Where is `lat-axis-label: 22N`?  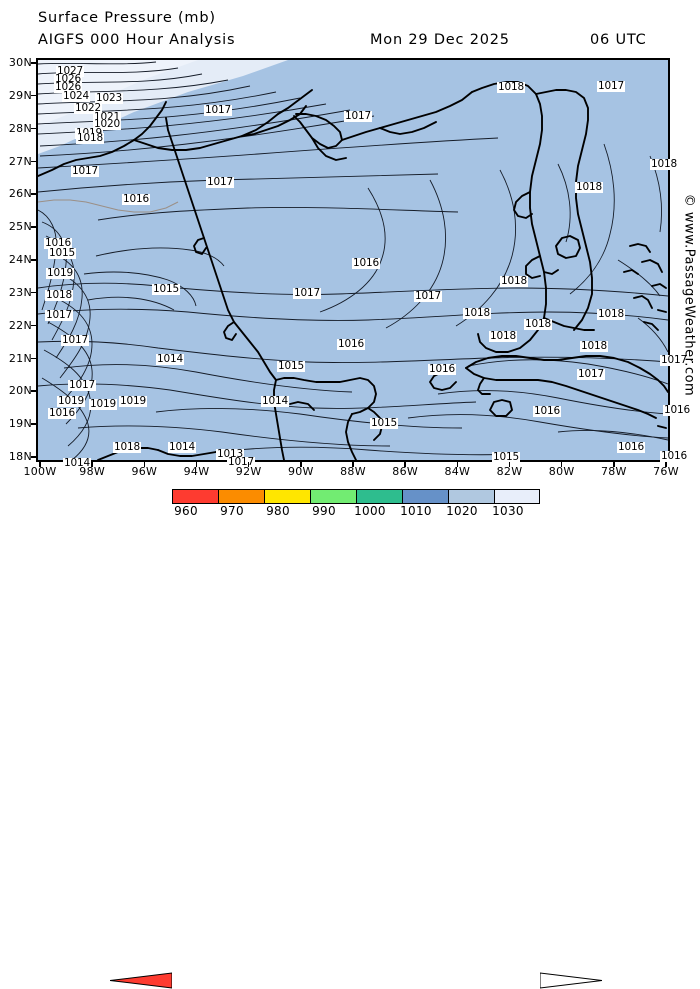 lat-axis-label: 22N is located at coordinates (20, 325).